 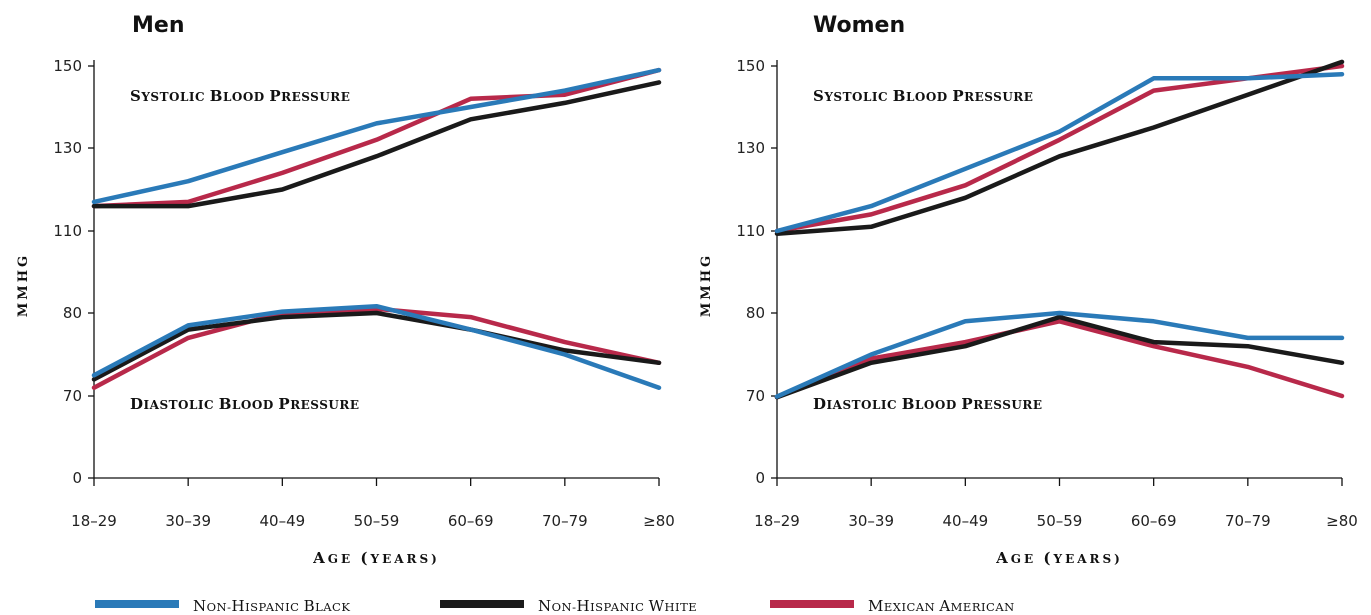 I want to click on legend-label: MEXICAN AMERICAN, so click(x=941, y=606).